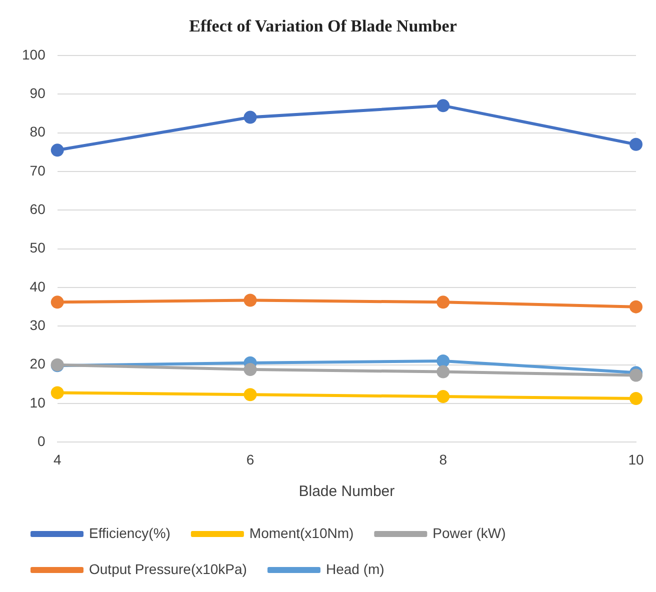 The height and width of the screenshot is (592, 656). What do you see at coordinates (38, 402) in the screenshot?
I see `y-tick-label: 10` at bounding box center [38, 402].